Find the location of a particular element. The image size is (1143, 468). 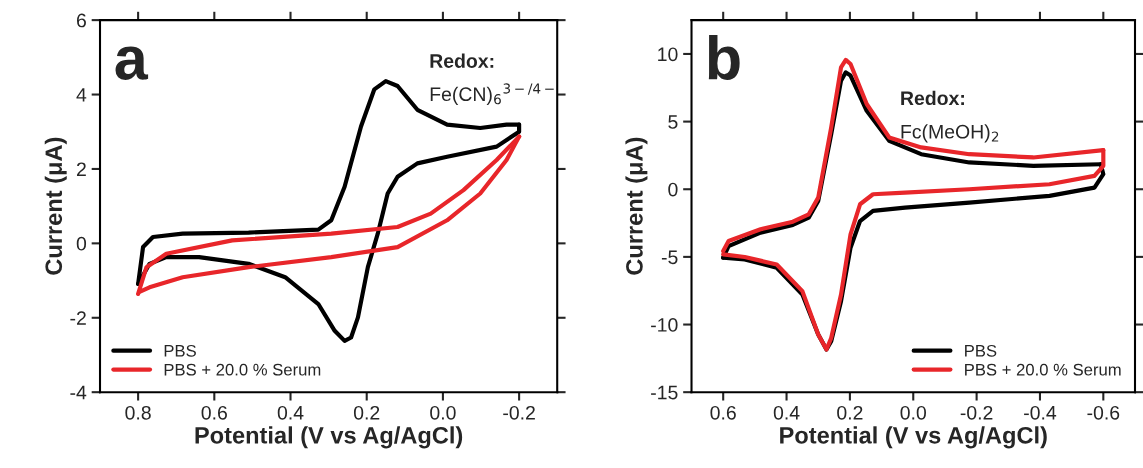

x-tick-label: 0.8 is located at coordinates (138, 412).